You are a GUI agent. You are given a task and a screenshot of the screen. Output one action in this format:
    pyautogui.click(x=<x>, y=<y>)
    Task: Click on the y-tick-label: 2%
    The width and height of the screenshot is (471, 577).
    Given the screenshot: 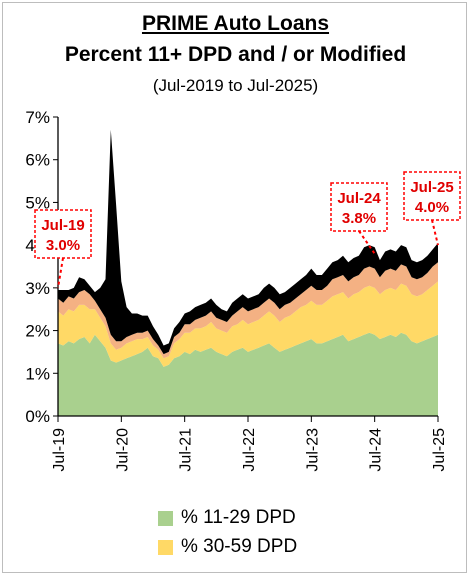 What is the action you would take?
    pyautogui.click(x=37, y=331)
    